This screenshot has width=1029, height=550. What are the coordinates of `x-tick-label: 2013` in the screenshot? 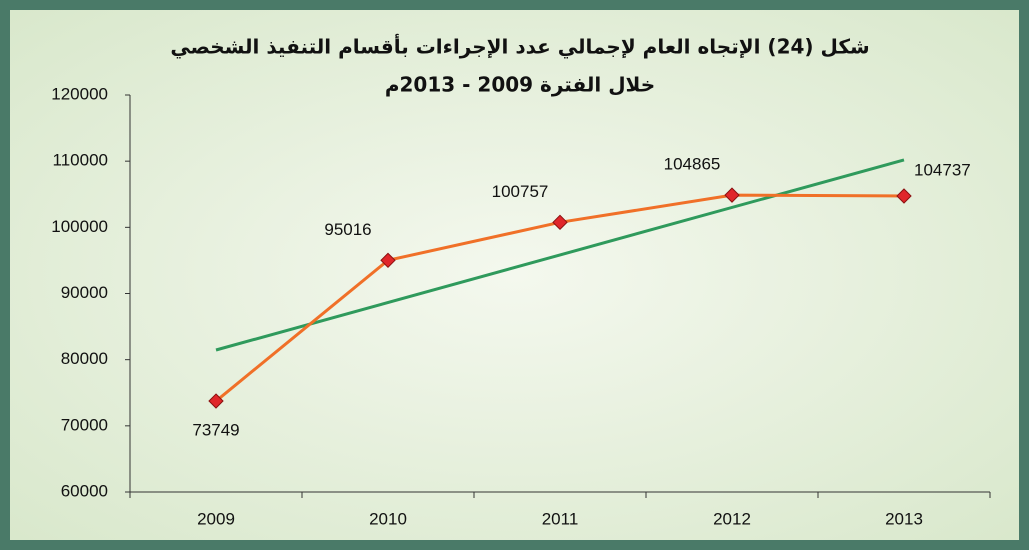 It's located at (904, 518).